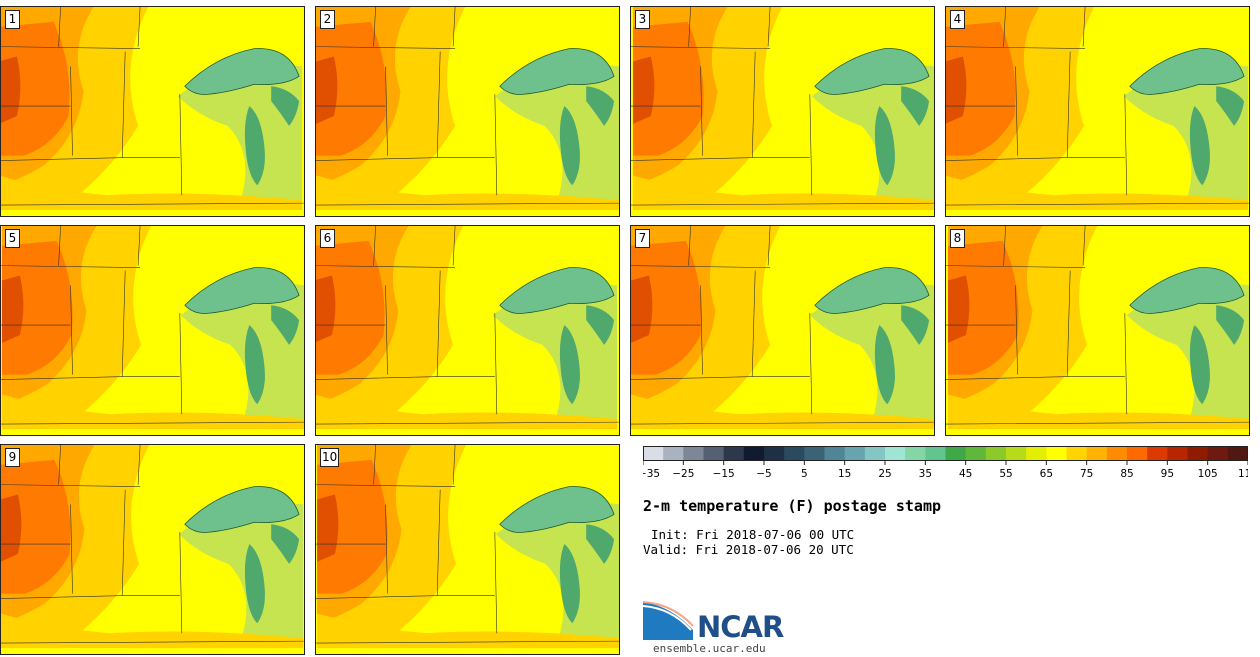 The height and width of the screenshot is (657, 1260). What do you see at coordinates (330, 457) in the screenshot?
I see `panel-label: 10` at bounding box center [330, 457].